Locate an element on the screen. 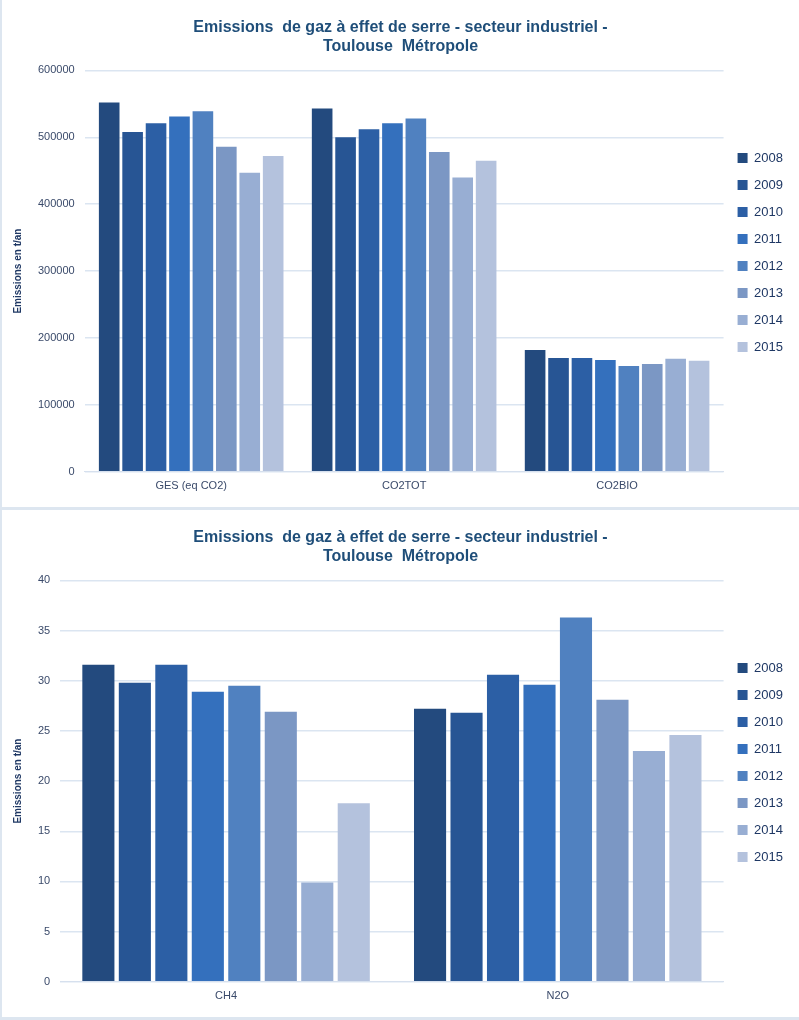 The image size is (799, 1020). x-tick-label: N2O is located at coordinates (558, 995).